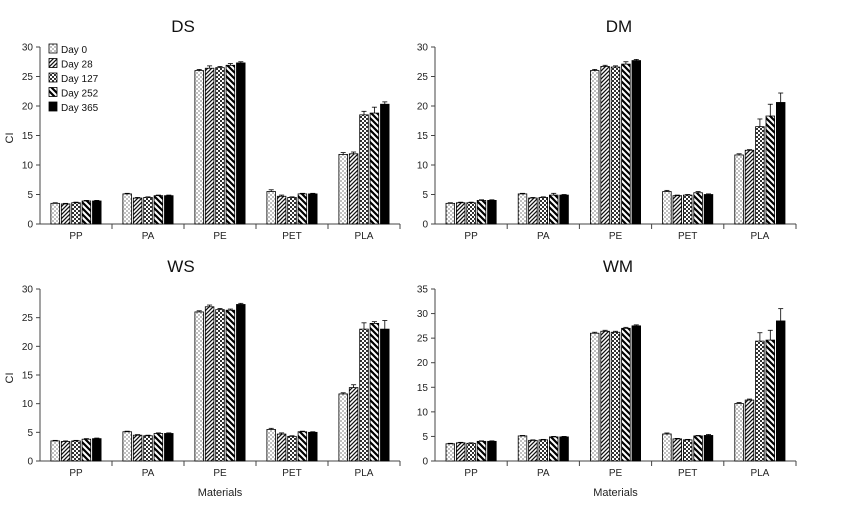 This screenshot has height=511, width=855. Describe the element at coordinates (180, 266) in the screenshot. I see `chart-title: WS` at that location.